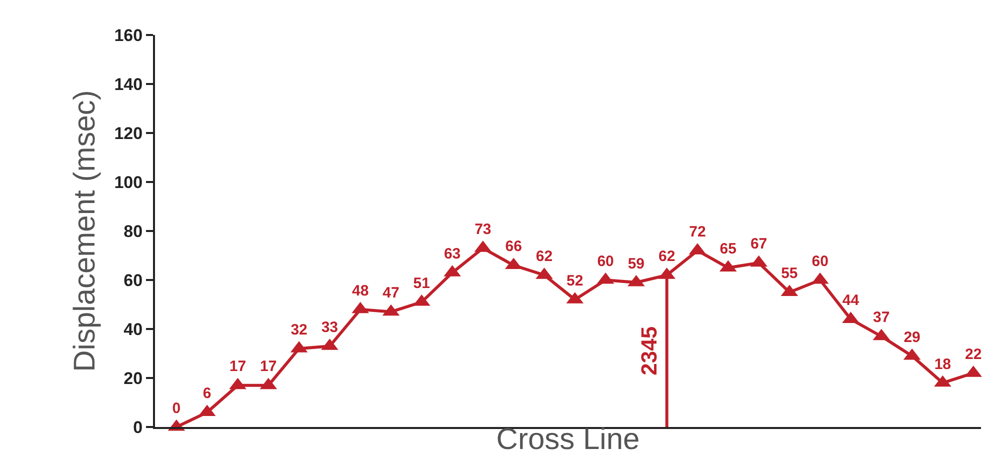  I want to click on data-label: 55, so click(789, 273).